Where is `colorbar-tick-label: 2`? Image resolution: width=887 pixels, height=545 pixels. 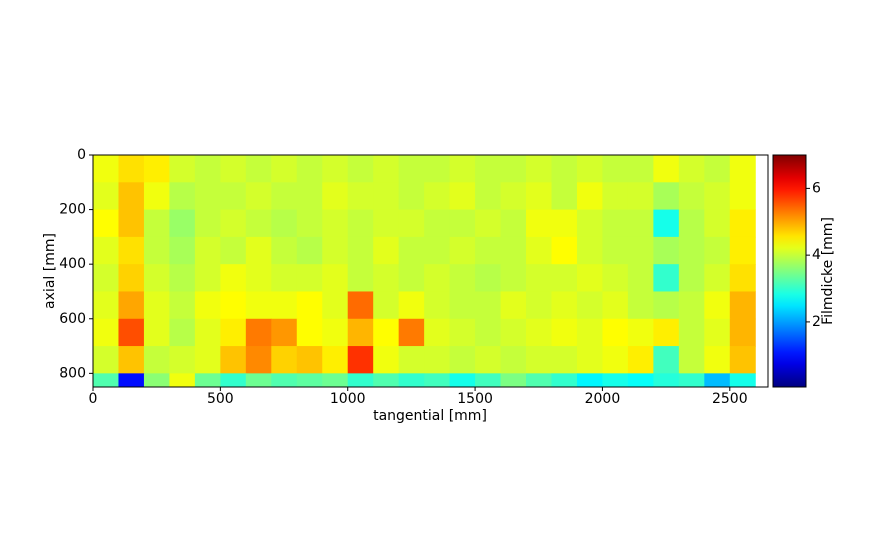 colorbar-tick-label: 2 is located at coordinates (816, 322).